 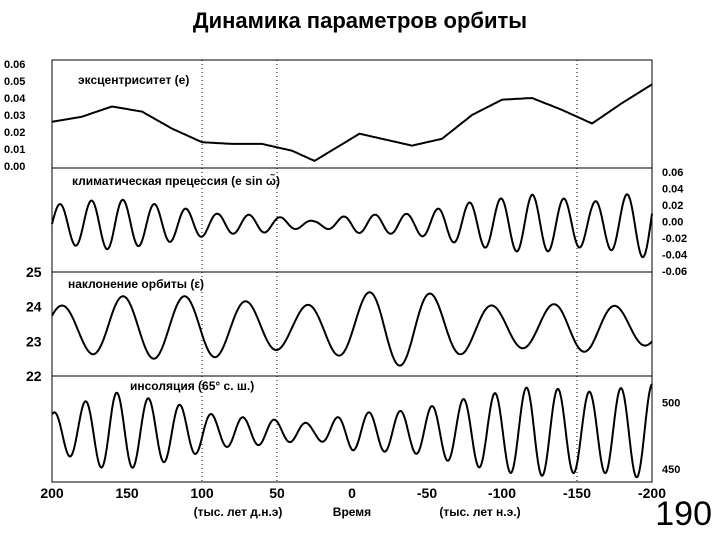 I want to click on page-number: 190, so click(x=683, y=514).